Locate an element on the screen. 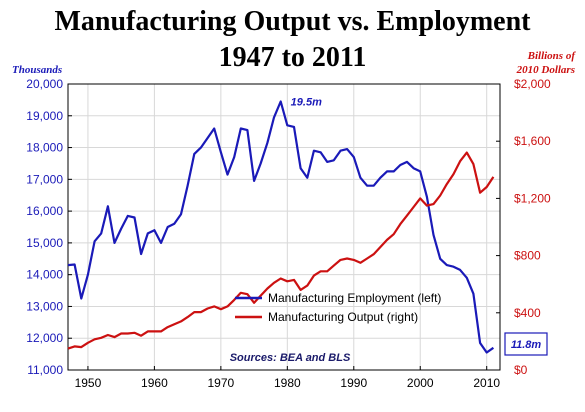 This screenshot has height=412, width=585. chart-title: Manufacturing Output vs. Employment is located at coordinates (292, 21).